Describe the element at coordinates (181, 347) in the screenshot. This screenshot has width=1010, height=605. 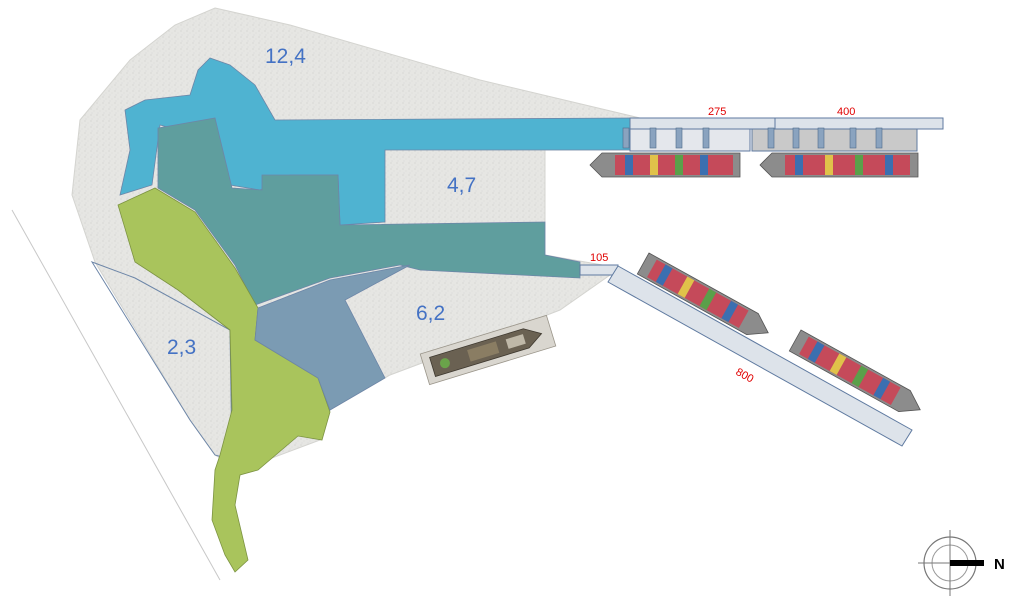
I see `area-label-west: 2,3` at that location.